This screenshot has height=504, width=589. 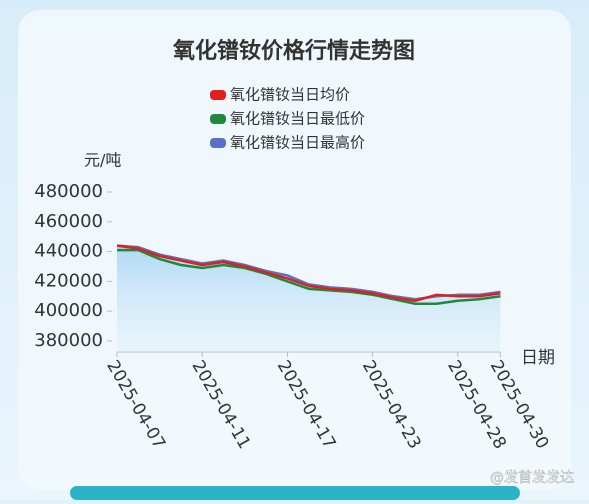 I want to click on watermark: @发首发发达, so click(x=532, y=478).